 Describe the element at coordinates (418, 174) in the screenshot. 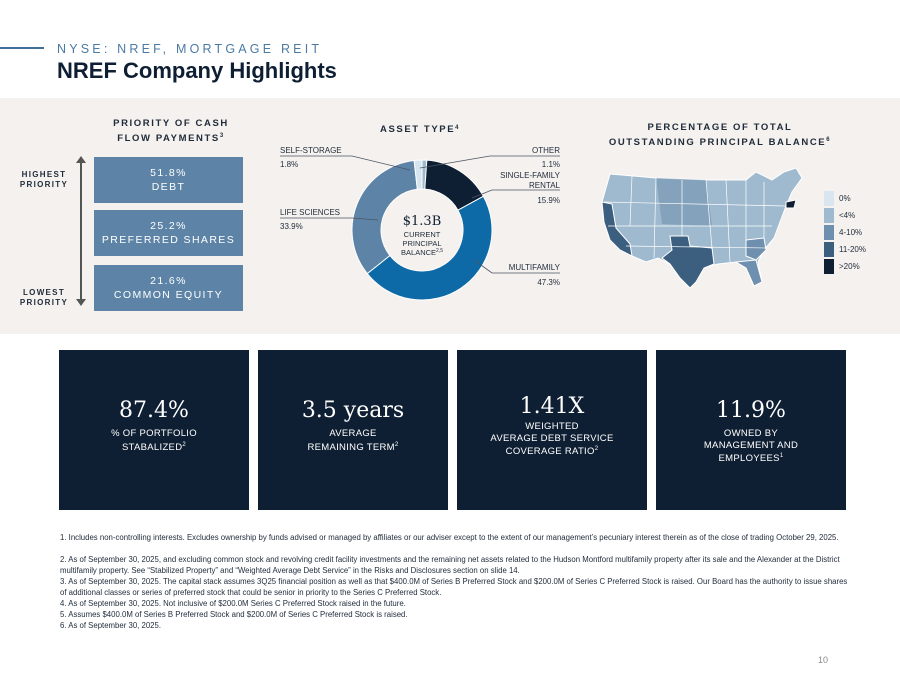

I see `donut-slice-self-storage` at that location.